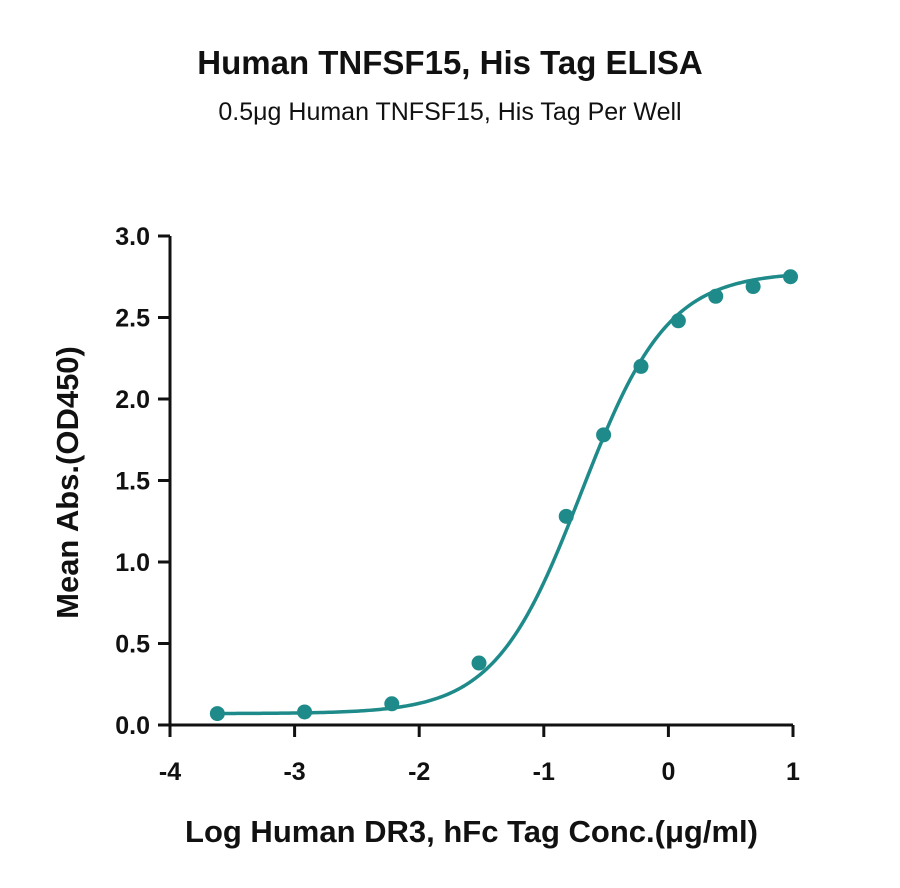 This screenshot has width=900, height=888. I want to click on x-axis-title: Log Human DR3, hFc Tag Conc.(μg/ml), so click(471, 831).